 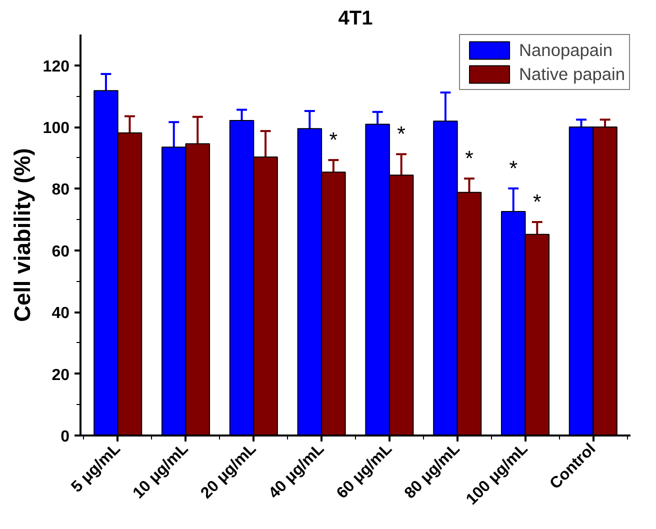 I want to click on y-tick-label: 80, so click(x=61, y=190).